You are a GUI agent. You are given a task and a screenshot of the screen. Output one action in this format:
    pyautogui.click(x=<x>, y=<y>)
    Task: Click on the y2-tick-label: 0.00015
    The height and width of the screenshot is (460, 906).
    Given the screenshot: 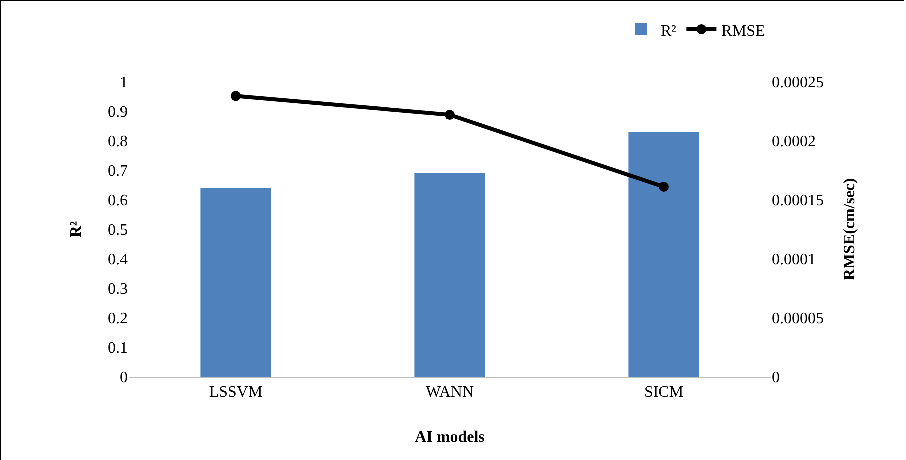 What is the action you would take?
    pyautogui.click(x=798, y=201)
    